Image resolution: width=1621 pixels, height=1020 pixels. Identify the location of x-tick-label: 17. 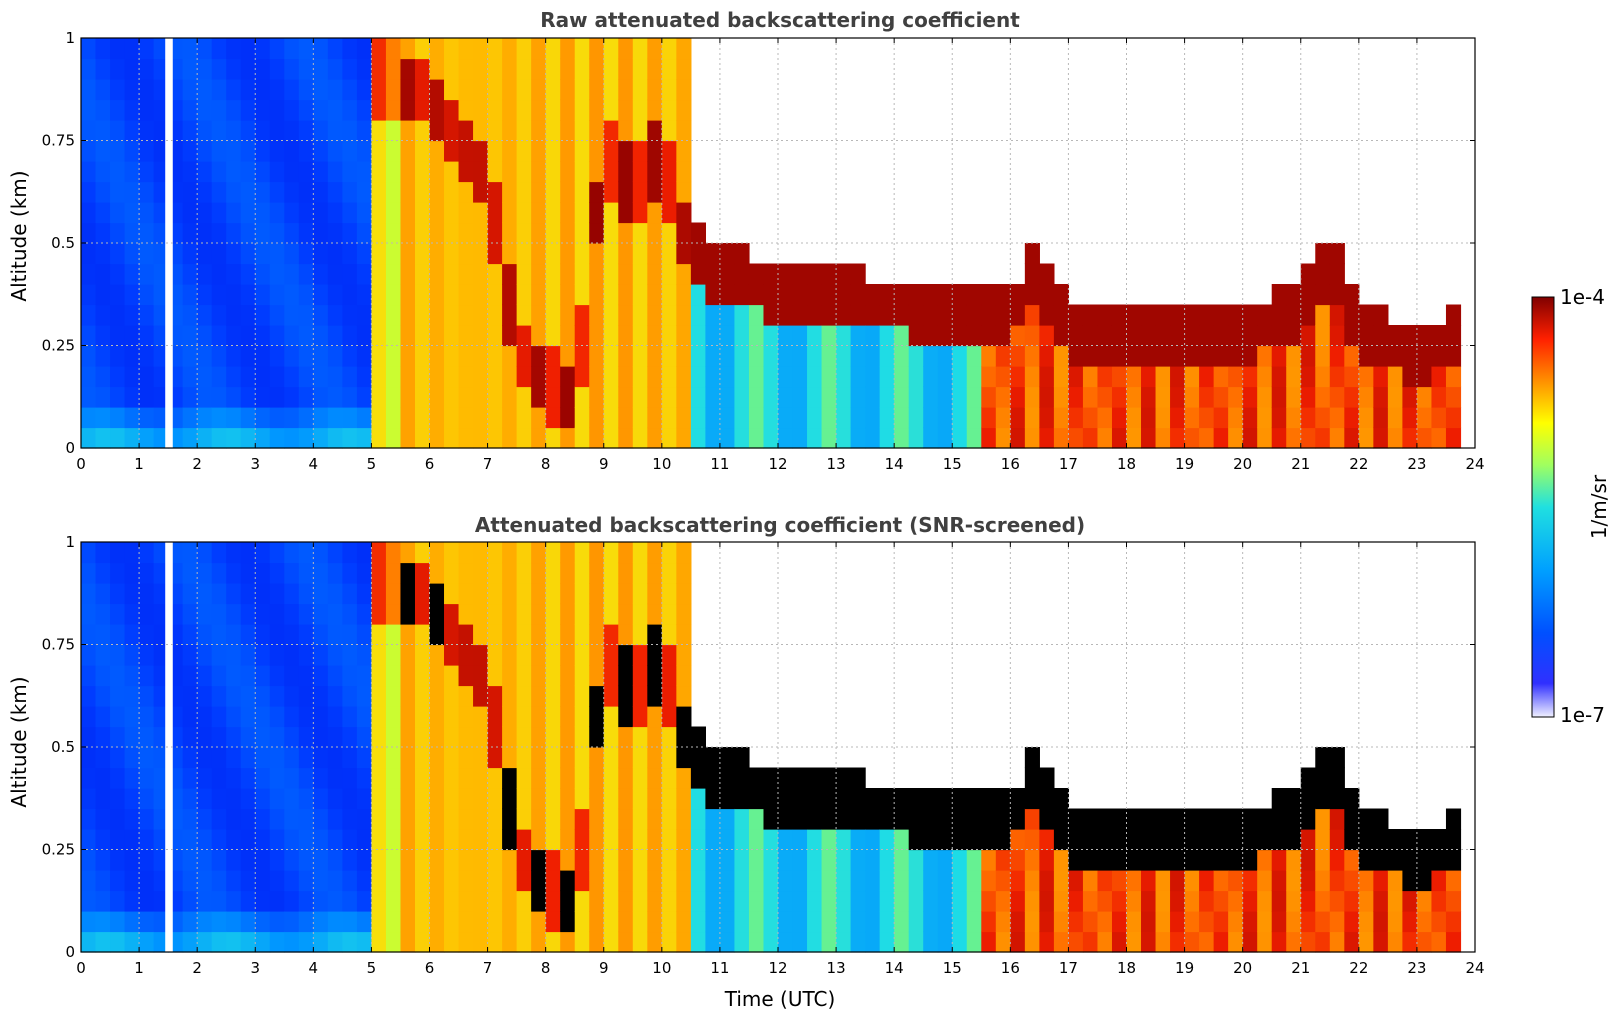
(1068, 464).